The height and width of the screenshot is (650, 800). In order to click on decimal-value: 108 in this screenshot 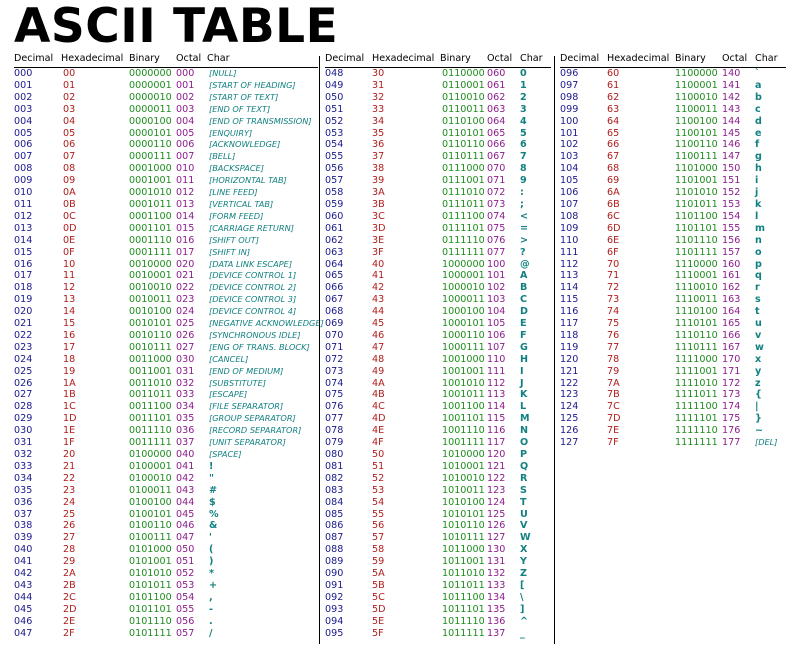, I will do `click(569, 216)`.